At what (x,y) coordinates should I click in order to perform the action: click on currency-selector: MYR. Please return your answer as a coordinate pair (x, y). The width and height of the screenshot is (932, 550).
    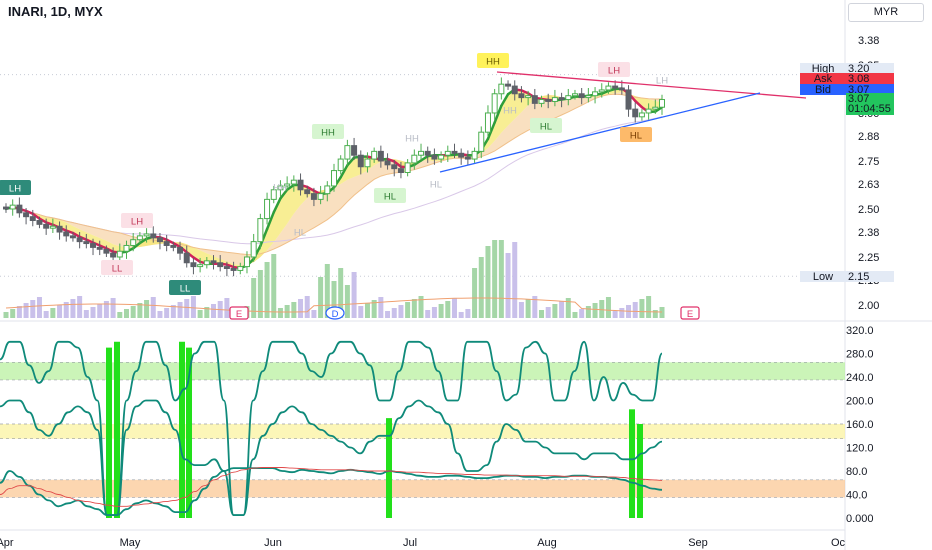
    Looking at the image, I should click on (886, 12).